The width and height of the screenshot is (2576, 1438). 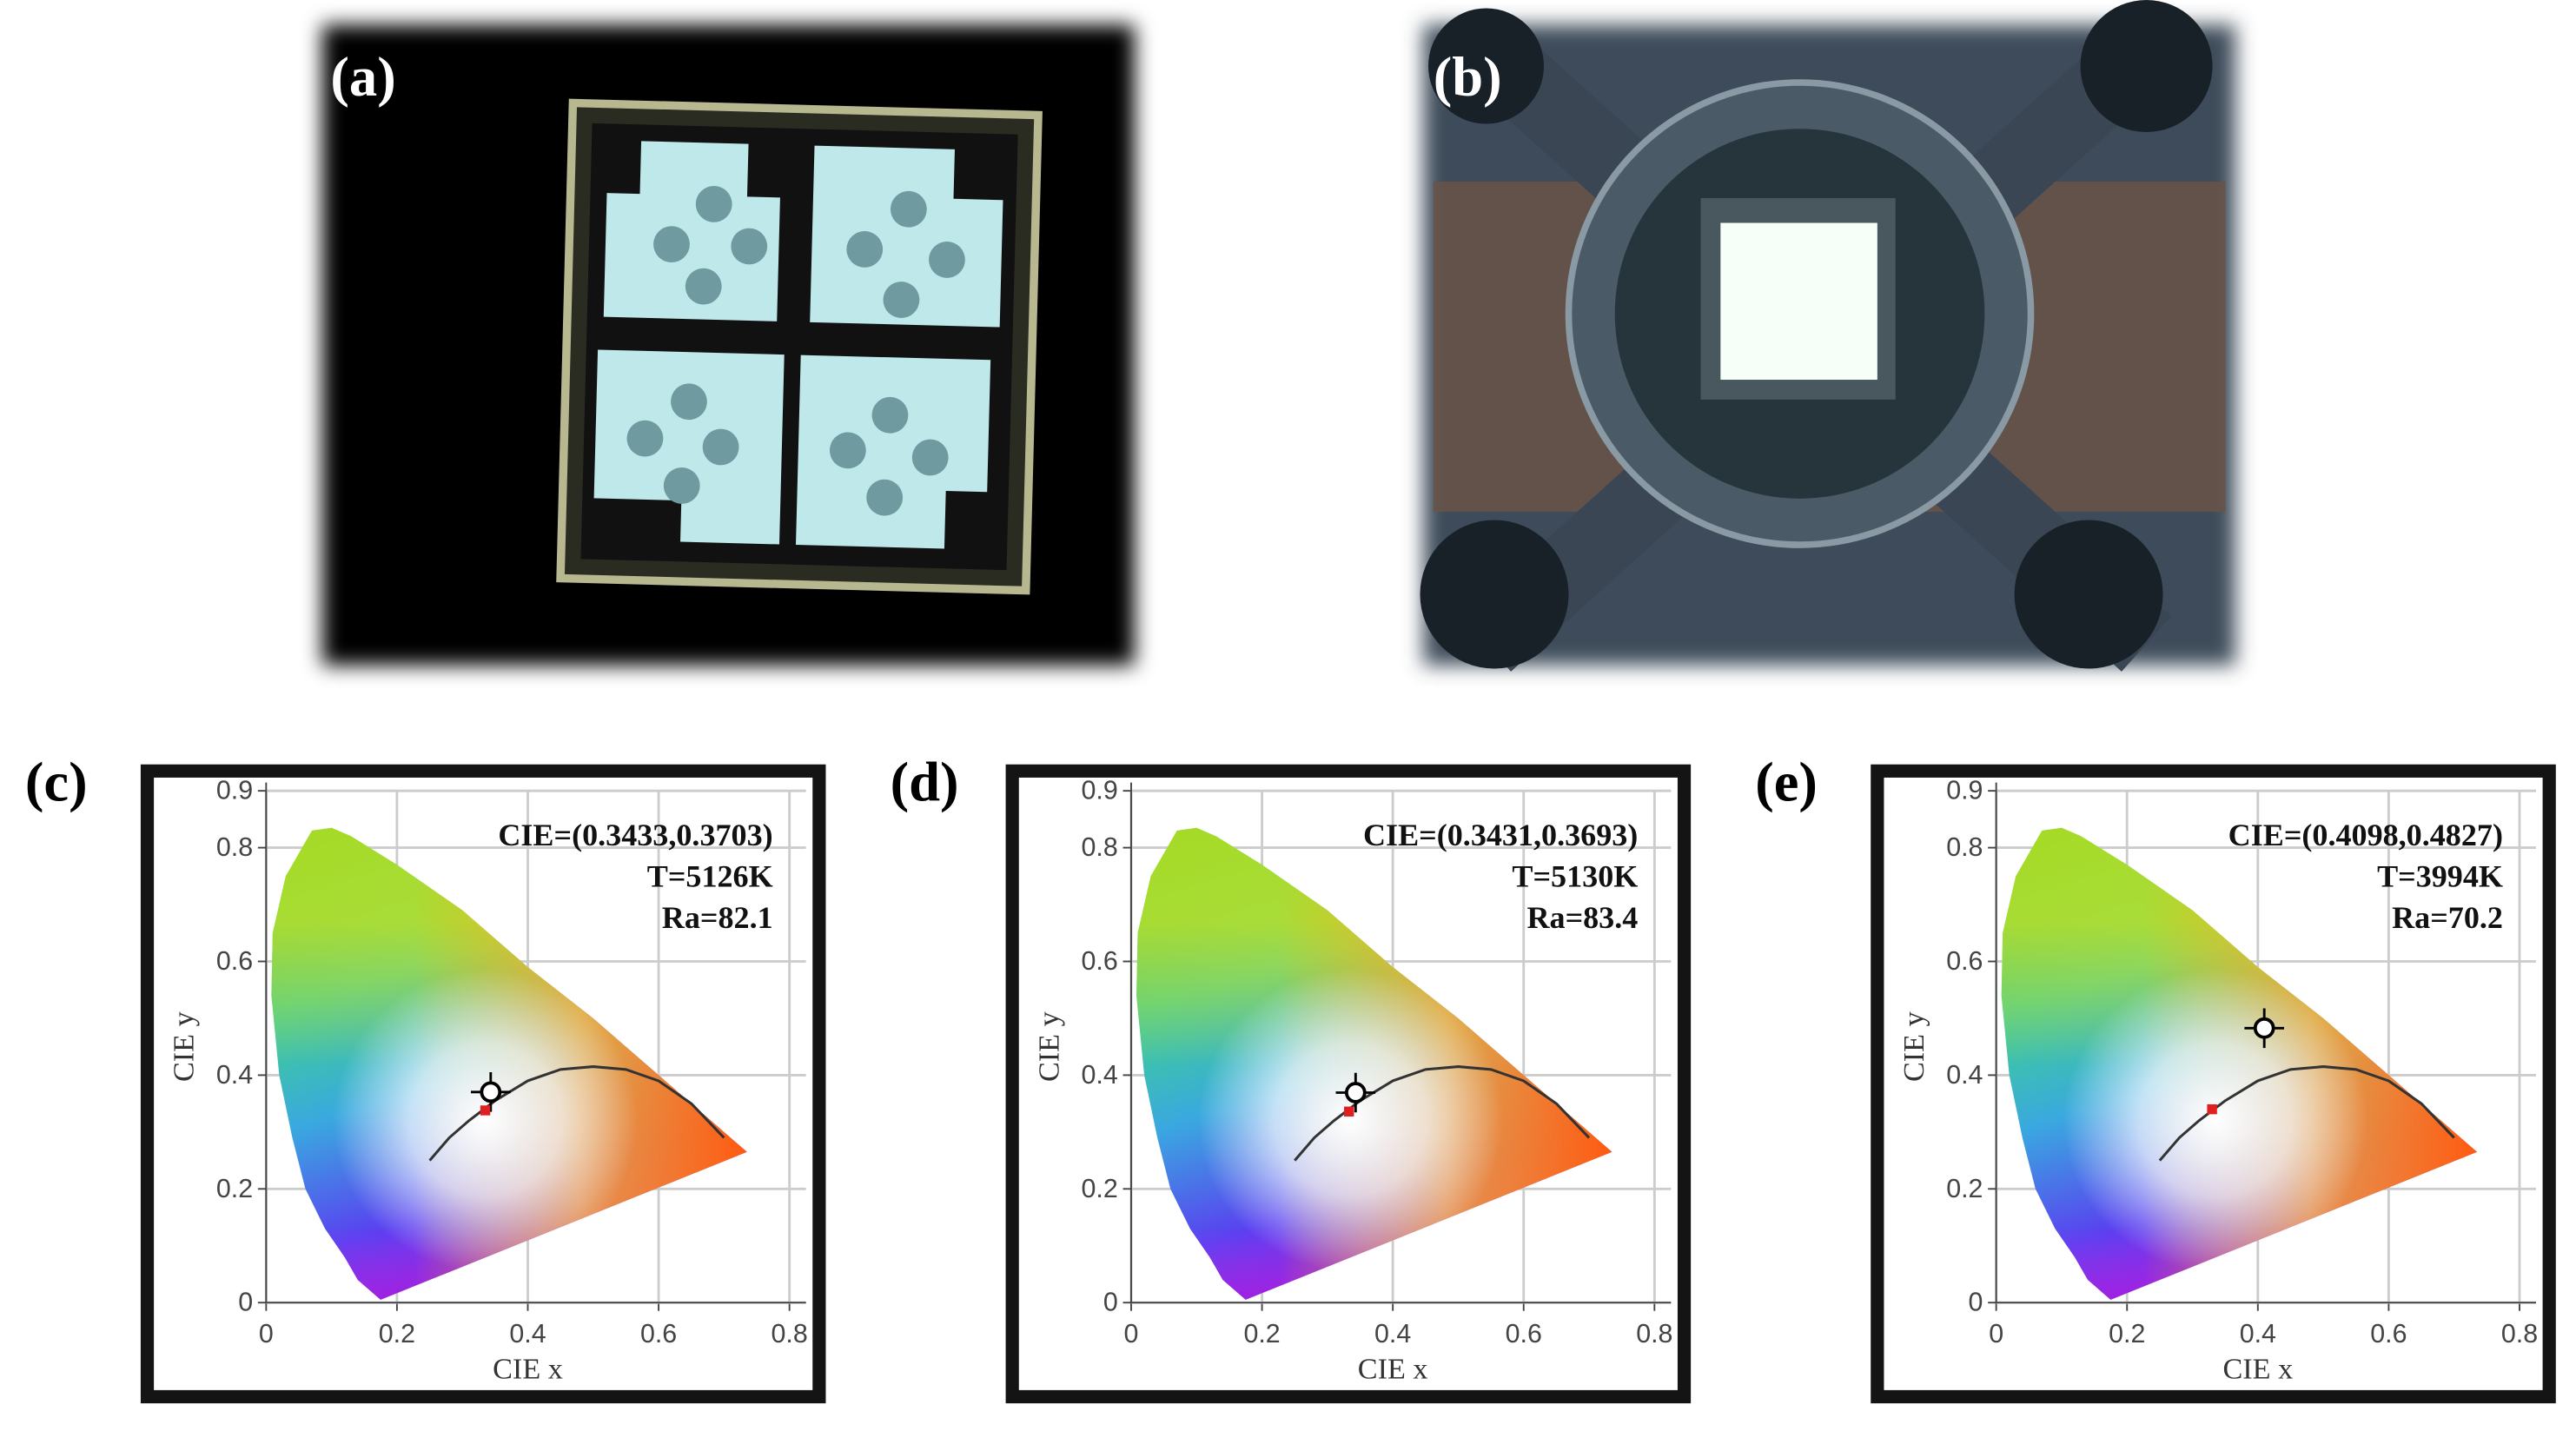 I want to click on panel-label: (d), so click(x=925, y=782).